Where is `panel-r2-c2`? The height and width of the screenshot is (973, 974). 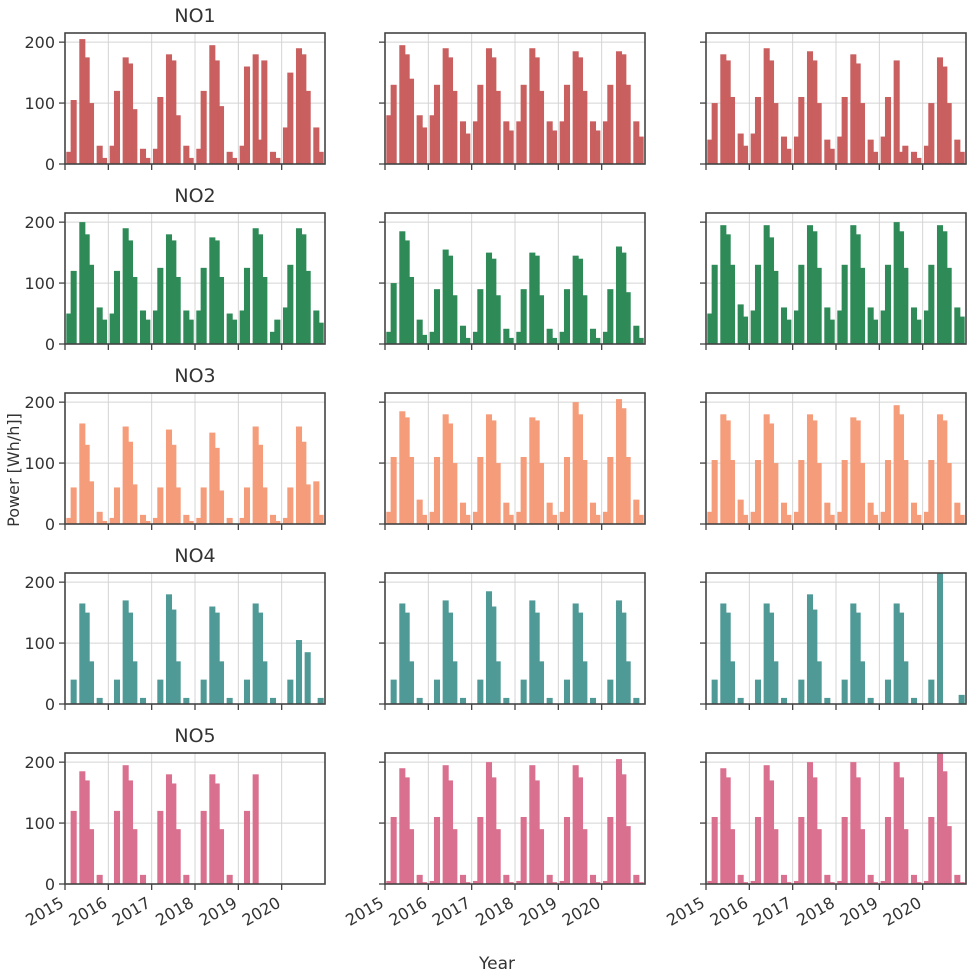
panel-r2-c2 is located at coordinates (512, 281).